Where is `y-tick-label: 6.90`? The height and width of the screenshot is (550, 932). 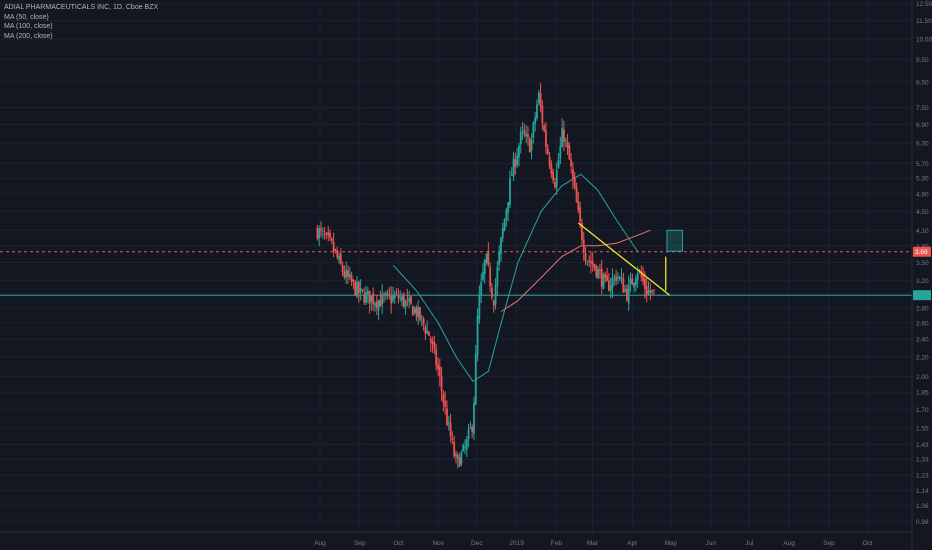
y-tick-label: 6.90 is located at coordinates (922, 125).